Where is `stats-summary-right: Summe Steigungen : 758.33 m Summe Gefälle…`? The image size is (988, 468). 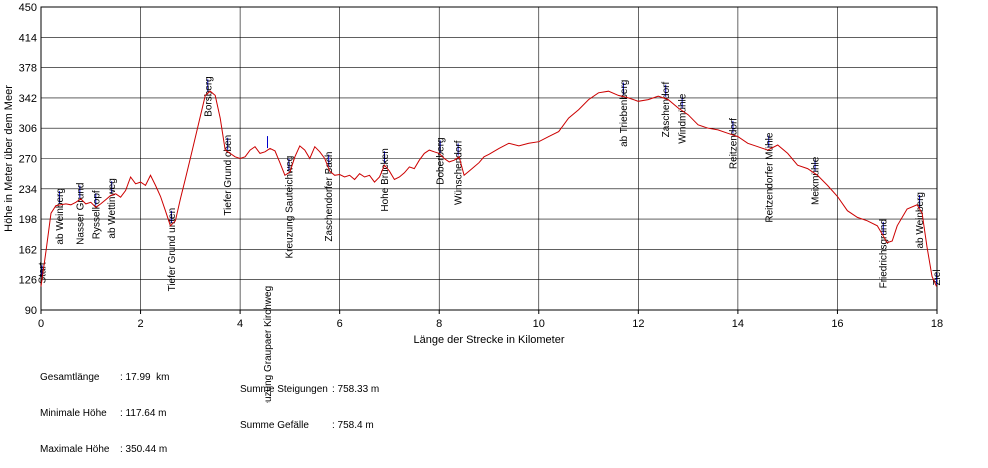
stats-summary-right: Summe Steigungen : 758.33 m Summe Gefälle… is located at coordinates (350, 402).